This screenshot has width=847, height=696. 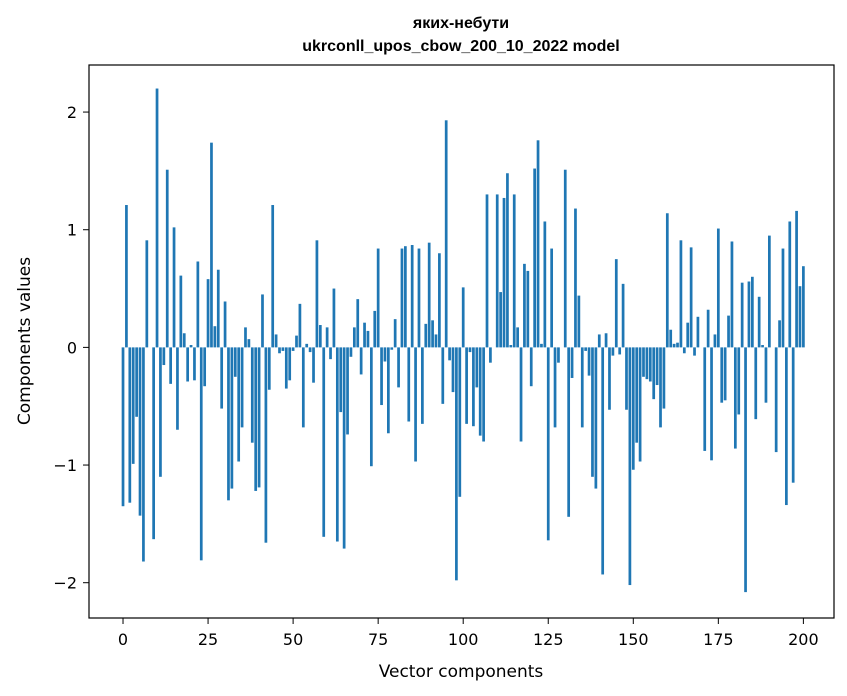 I want to click on chart-title-line-2: ukrconll_upos_cbow_200_10_2022 model, so click(x=460, y=46).